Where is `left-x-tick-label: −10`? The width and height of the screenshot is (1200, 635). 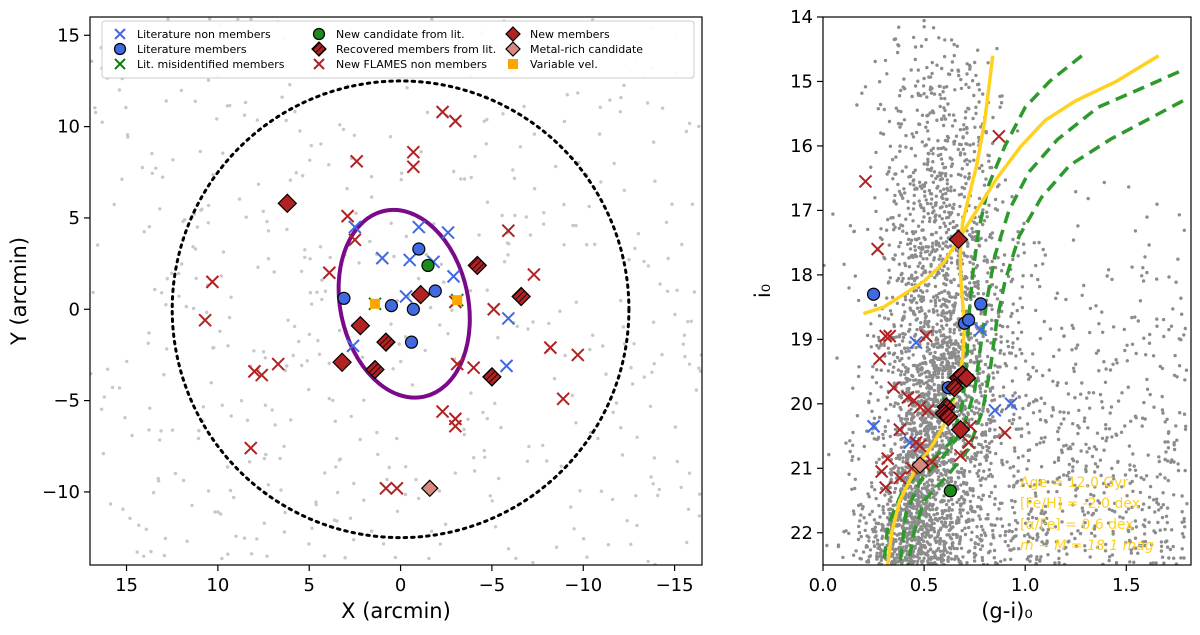 left-x-tick-label: −10 is located at coordinates (583, 585).